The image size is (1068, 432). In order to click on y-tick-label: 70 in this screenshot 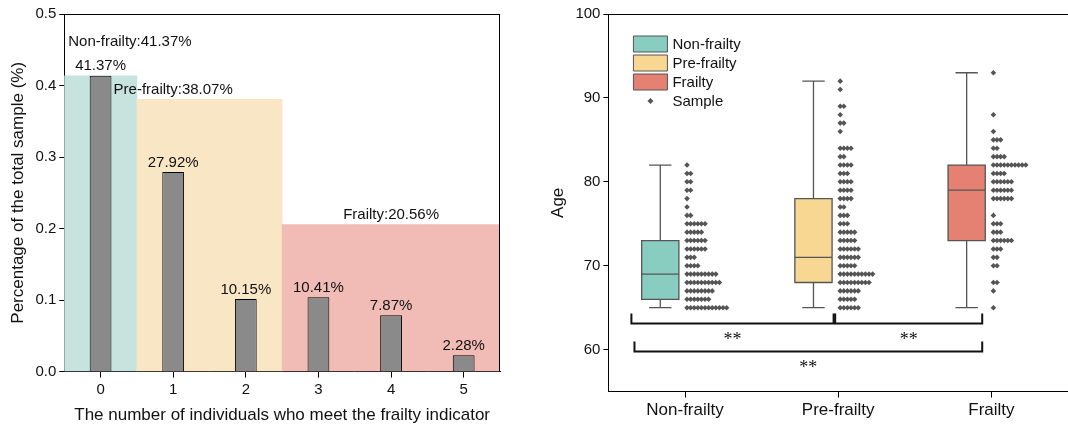, I will do `click(592, 264)`.